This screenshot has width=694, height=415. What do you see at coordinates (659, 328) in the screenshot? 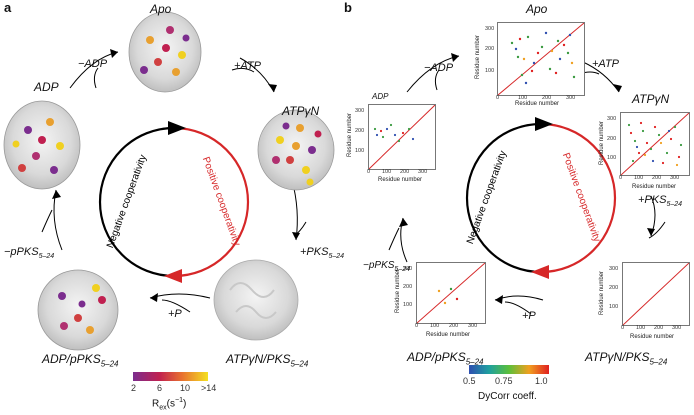
I see `atp-pks-xtick-2: 200` at bounding box center [659, 328].